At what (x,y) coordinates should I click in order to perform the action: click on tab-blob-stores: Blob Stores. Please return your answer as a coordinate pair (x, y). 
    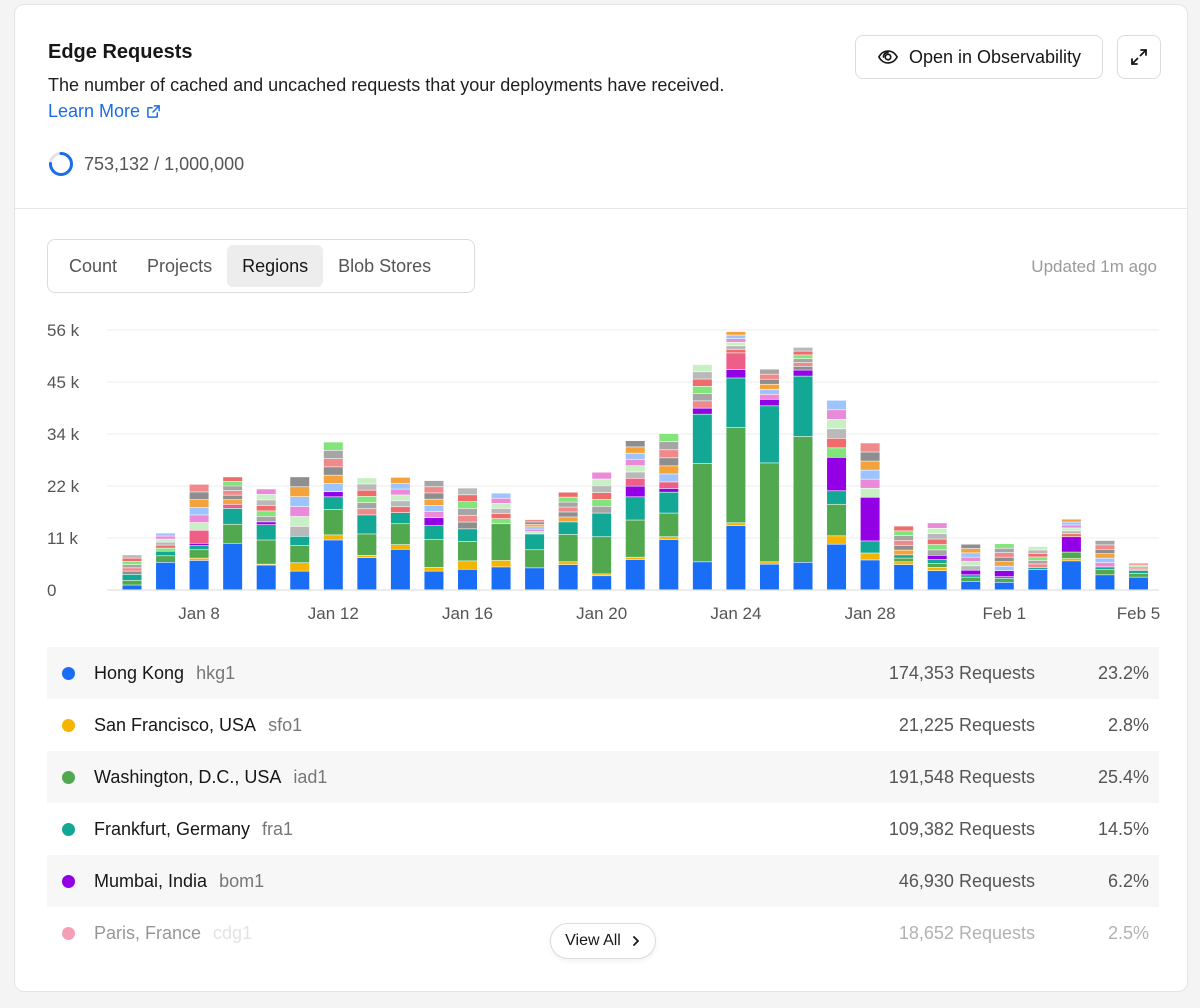
    Looking at the image, I should click on (385, 265).